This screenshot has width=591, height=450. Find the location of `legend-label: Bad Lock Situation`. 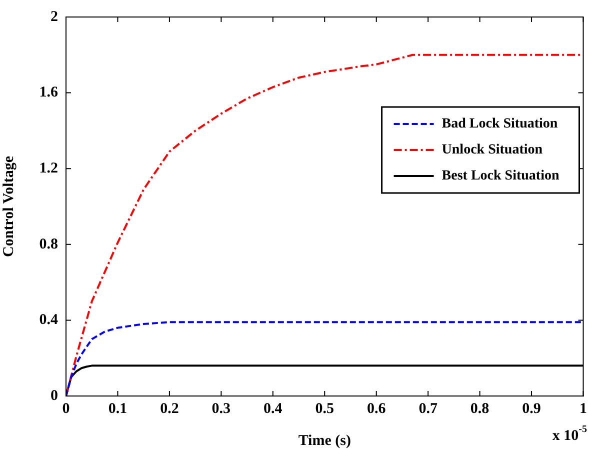

legend-label: Bad Lock Situation is located at coordinates (500, 124).